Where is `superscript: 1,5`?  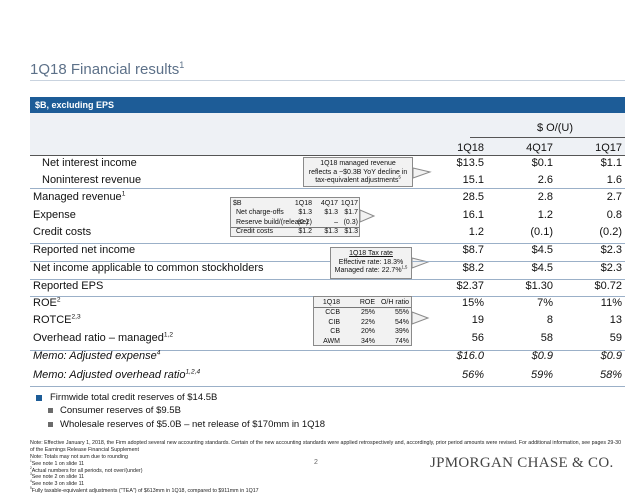 superscript: 1,5 is located at coordinates (404, 267).